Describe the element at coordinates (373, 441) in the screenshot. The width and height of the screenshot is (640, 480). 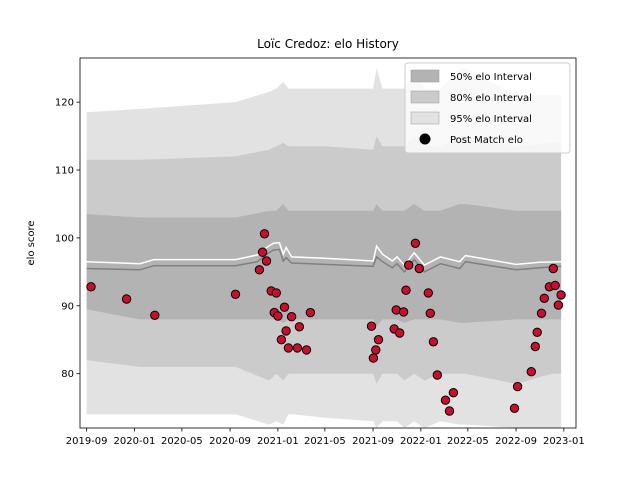
I see `x-tick-label: 2021-09` at that location.